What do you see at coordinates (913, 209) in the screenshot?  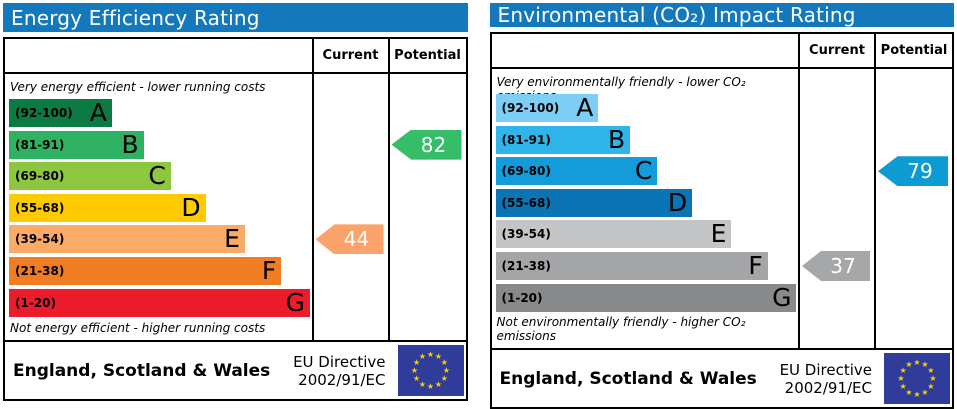 I see `potential-cell: 79` at bounding box center [913, 209].